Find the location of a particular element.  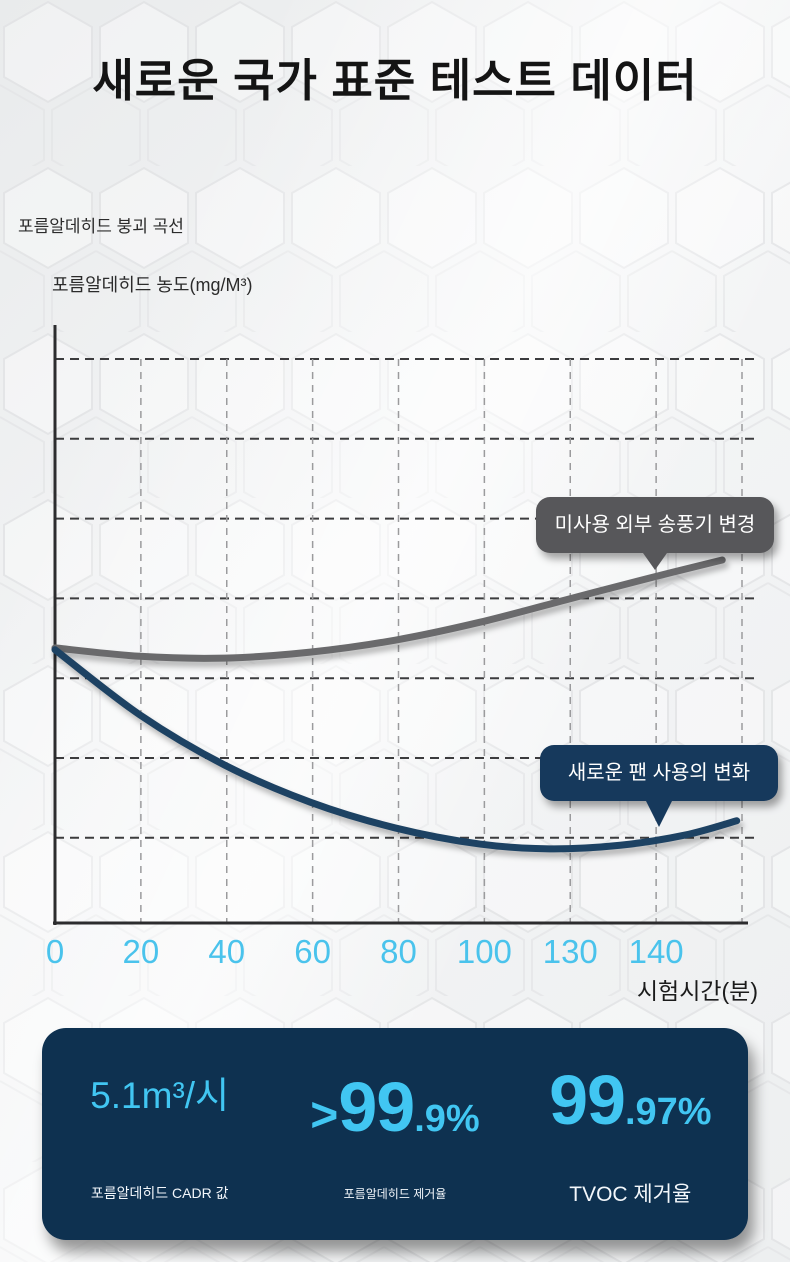

stat-value-small: .97% is located at coordinates (668, 1112).